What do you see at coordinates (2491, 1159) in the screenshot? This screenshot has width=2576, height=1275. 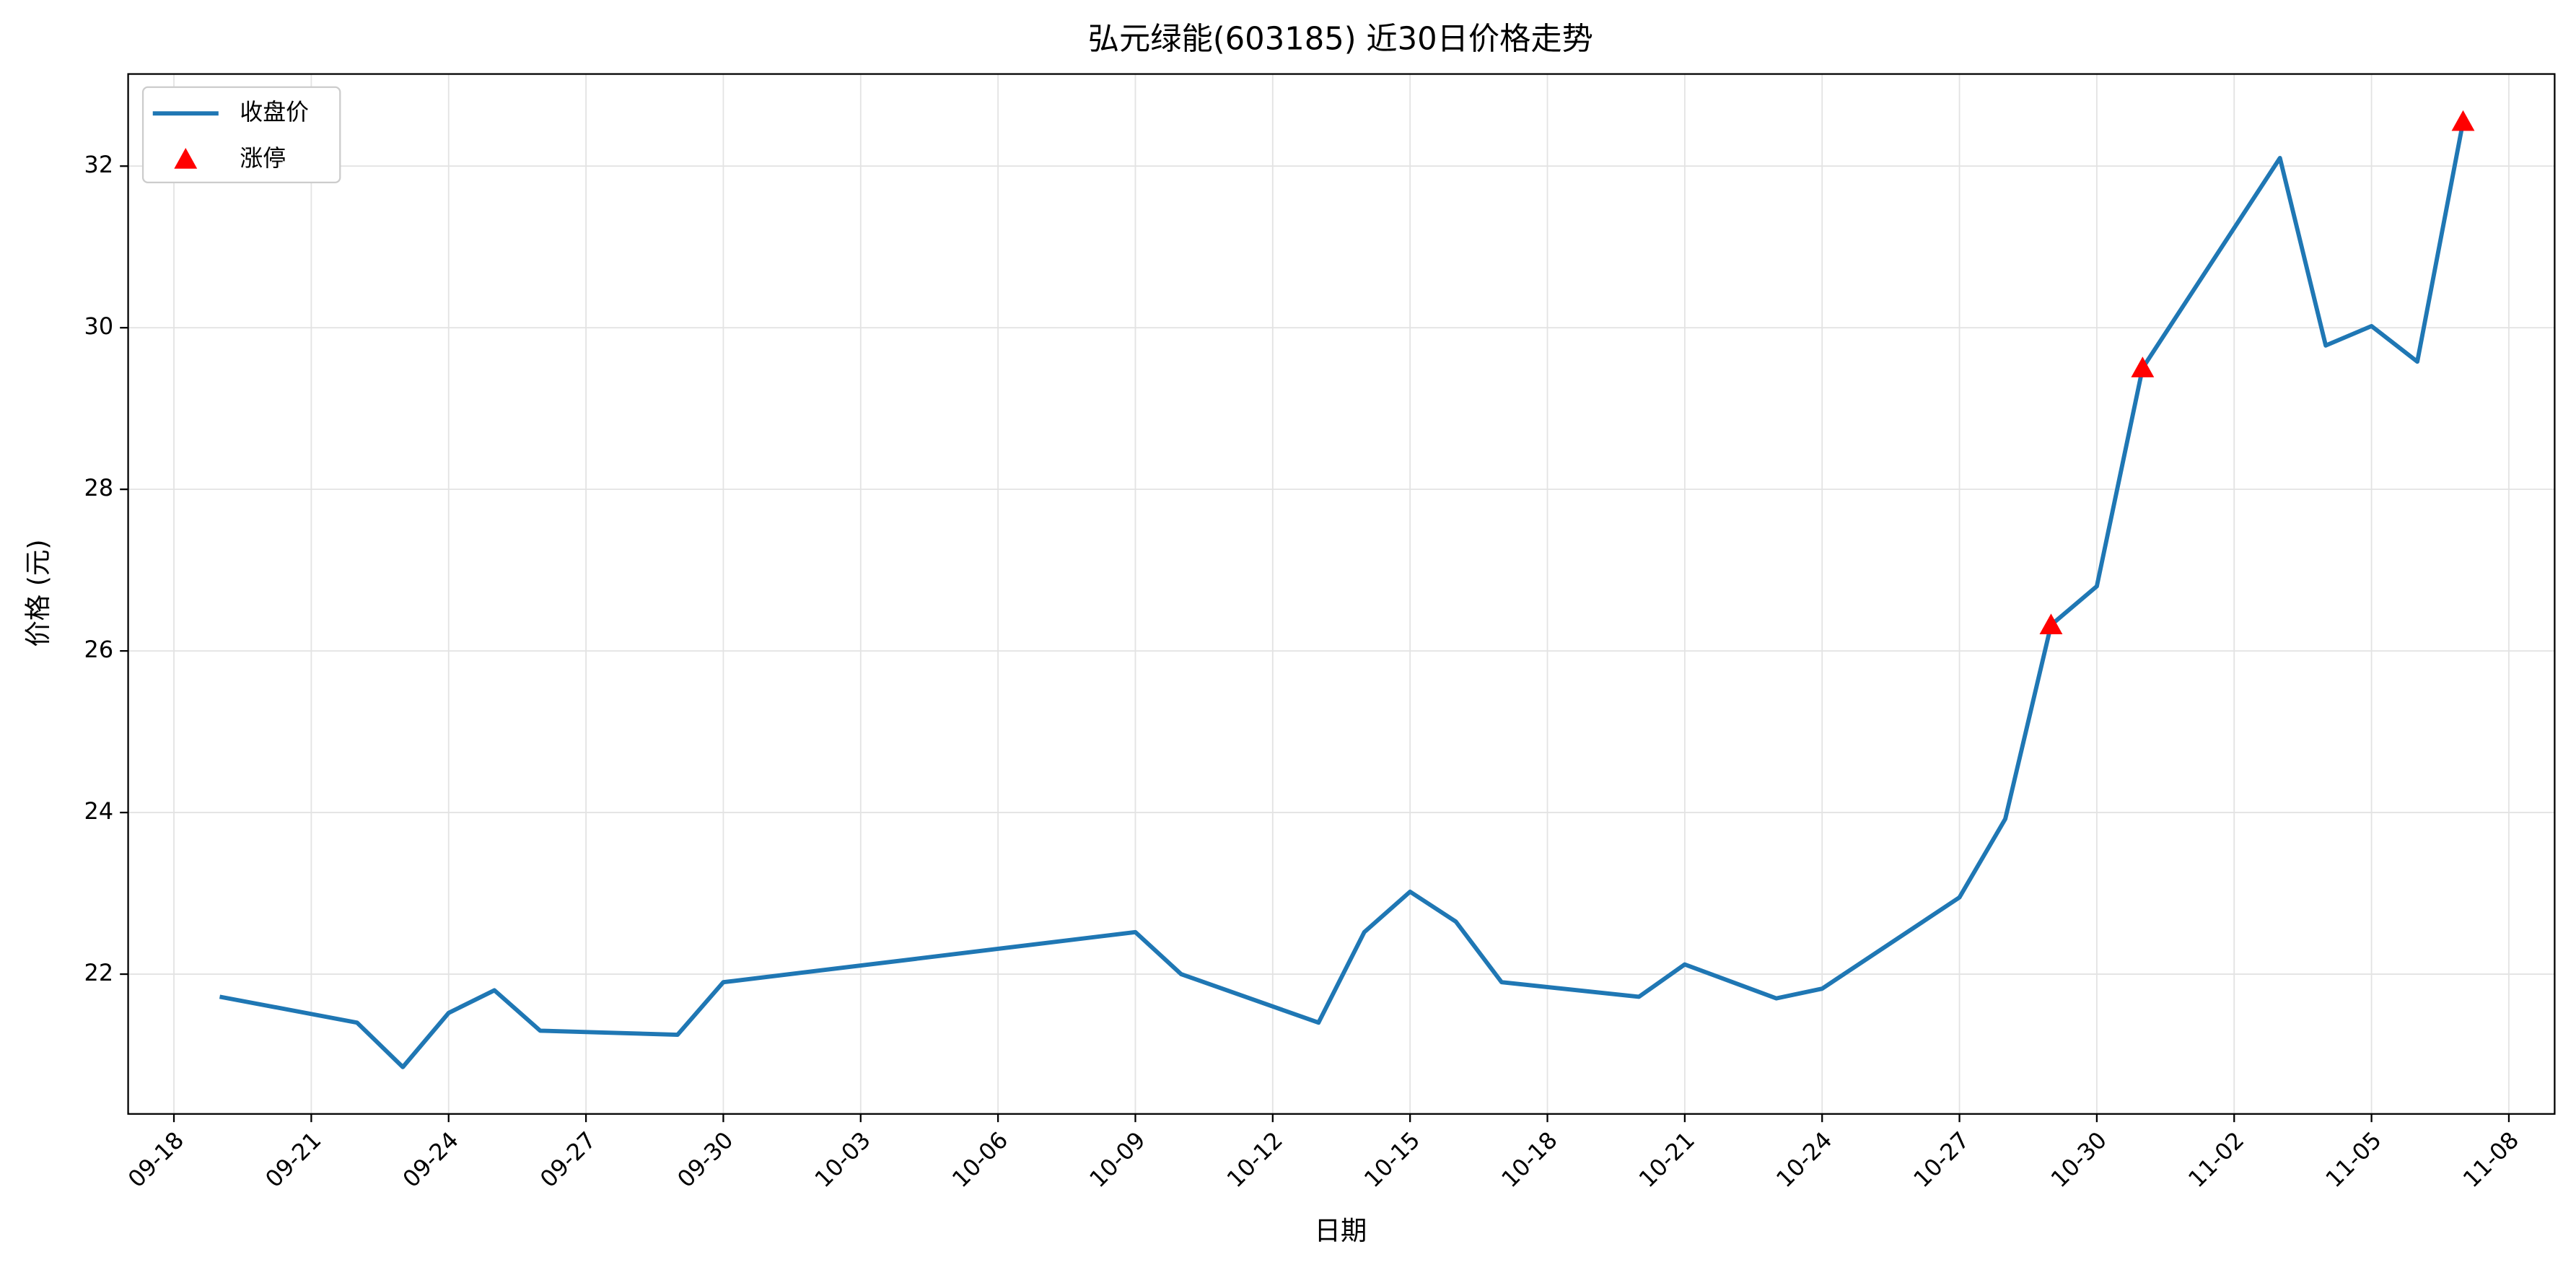 I see `x-tick-label: 11-08` at bounding box center [2491, 1159].